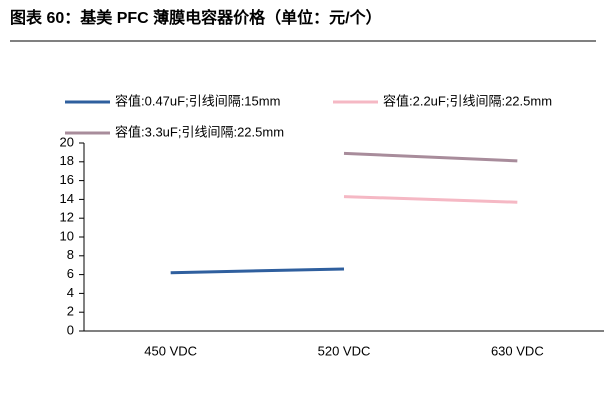 This screenshot has width=604, height=418. What do you see at coordinates (196, 17) in the screenshot?
I see `chart-title: 图表 60：基美 PFC 薄膜电容器价格（单位：元/个）` at bounding box center [196, 17].